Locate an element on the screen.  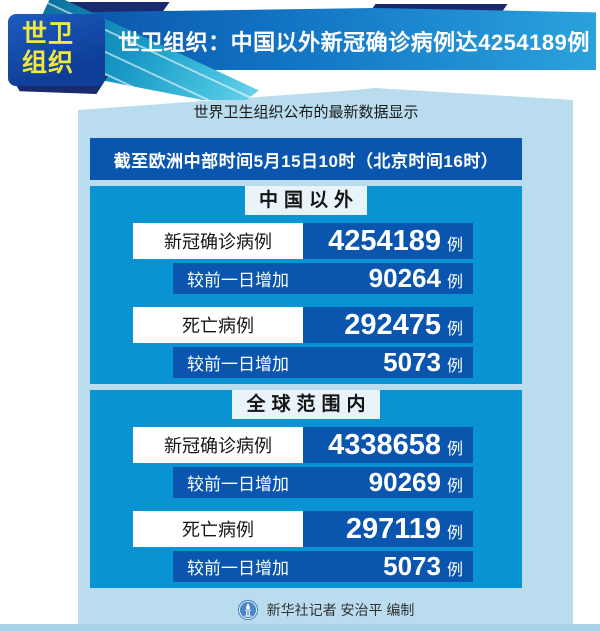
stat-value-wrap: 90264 例 is located at coordinates (416, 278).